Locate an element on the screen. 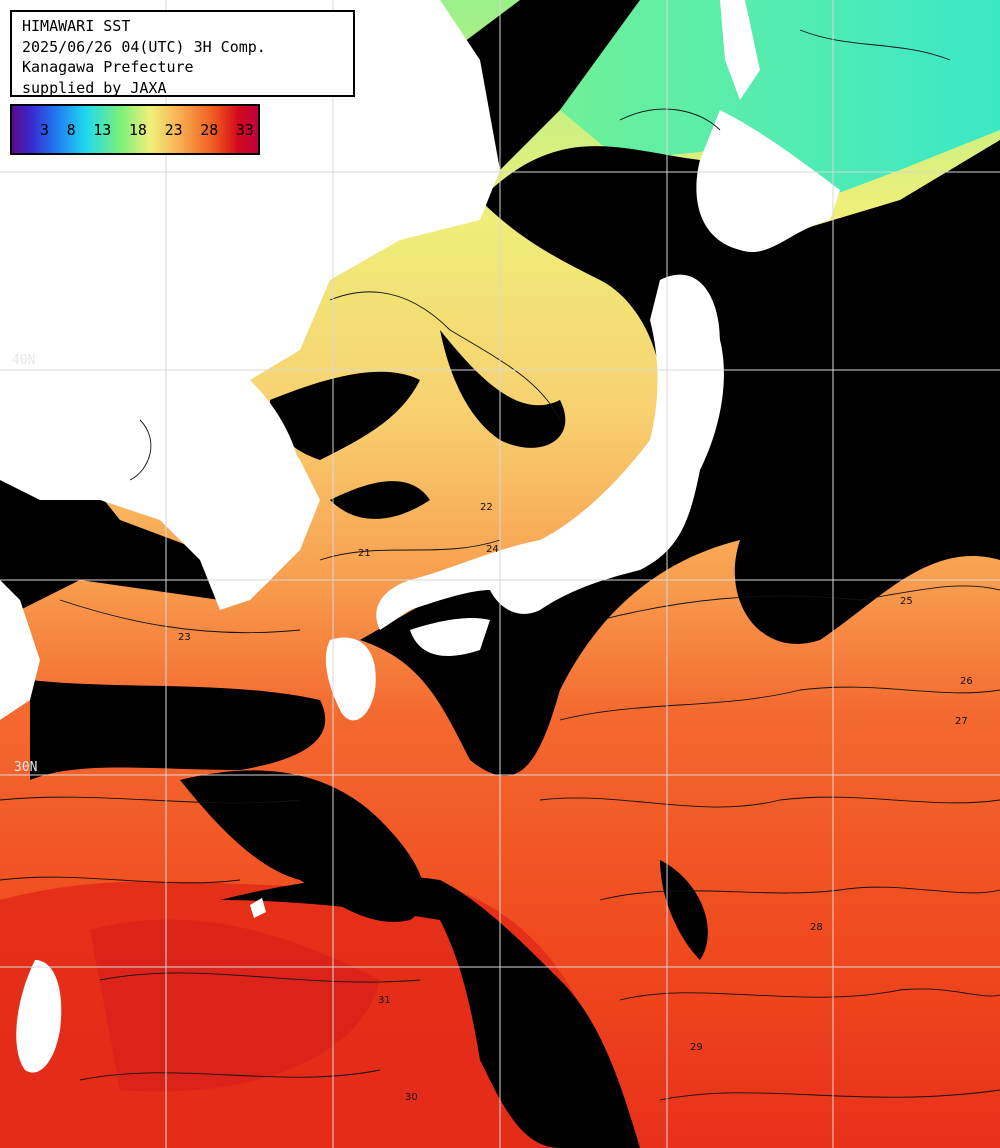 Image resolution: width=1000 pixels, height=1148 pixels. contour-label: 27 is located at coordinates (961, 721).